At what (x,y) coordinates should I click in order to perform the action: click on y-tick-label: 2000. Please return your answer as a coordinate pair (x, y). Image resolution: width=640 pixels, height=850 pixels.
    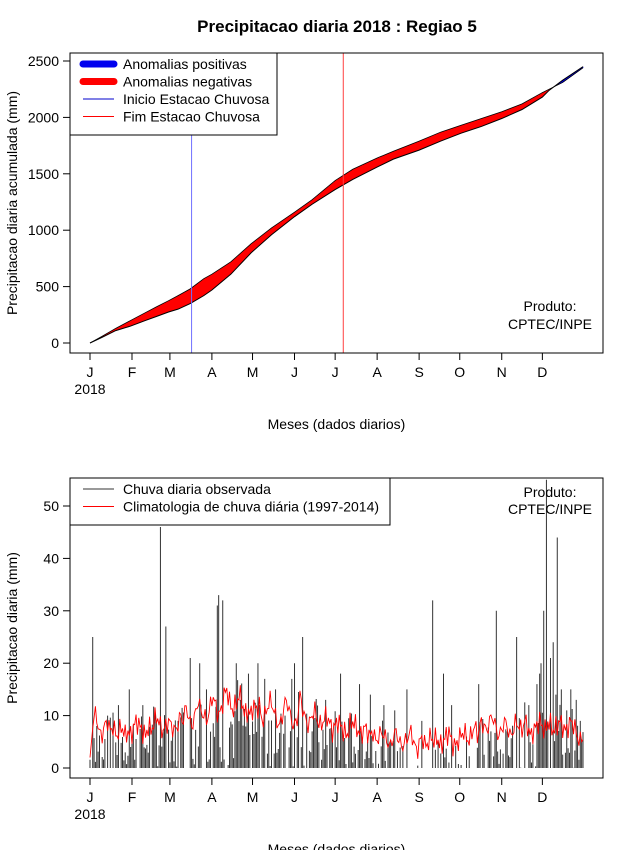
    Looking at the image, I should click on (43, 117).